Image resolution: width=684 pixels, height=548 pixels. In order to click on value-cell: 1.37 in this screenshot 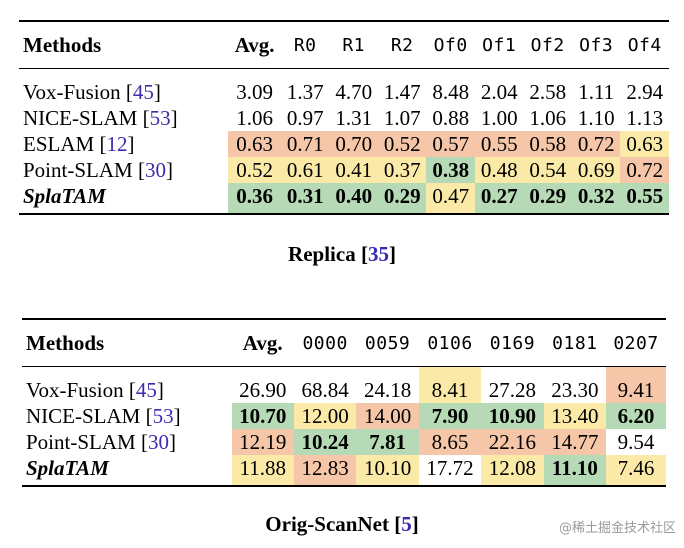, I will do `click(305, 92)`.